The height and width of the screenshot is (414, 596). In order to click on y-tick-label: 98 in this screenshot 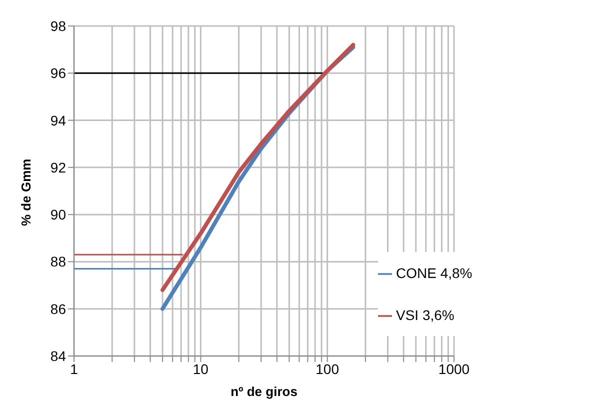, I will do `click(58, 26)`.